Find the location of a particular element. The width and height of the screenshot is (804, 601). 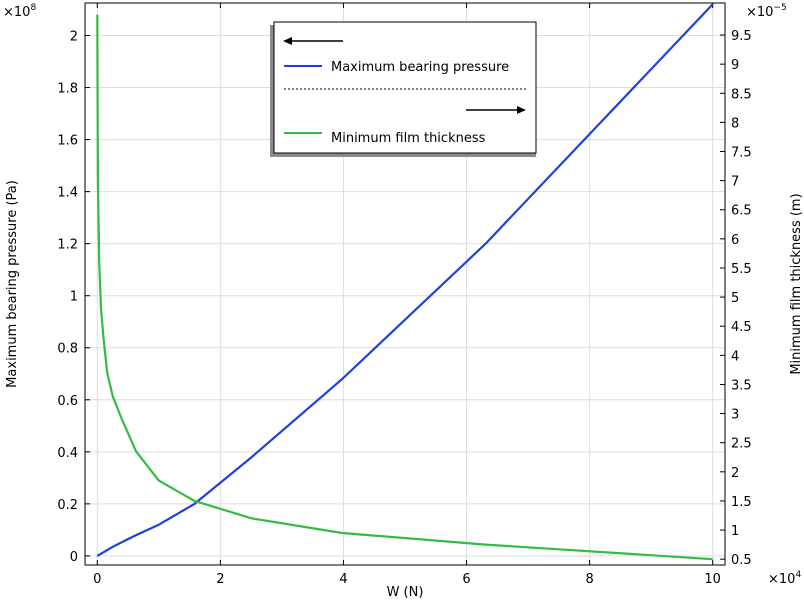

y2-tick-label: 8 is located at coordinates (735, 123).